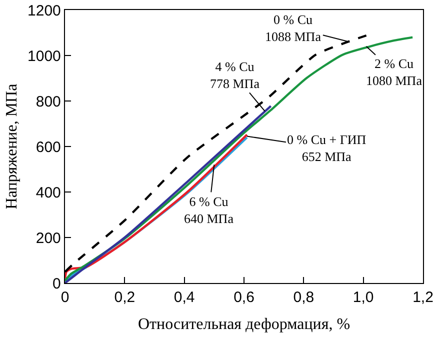 This screenshot has width=435, height=342. What do you see at coordinates (48, 193) in the screenshot?
I see `y-tick-label: 400` at bounding box center [48, 193].